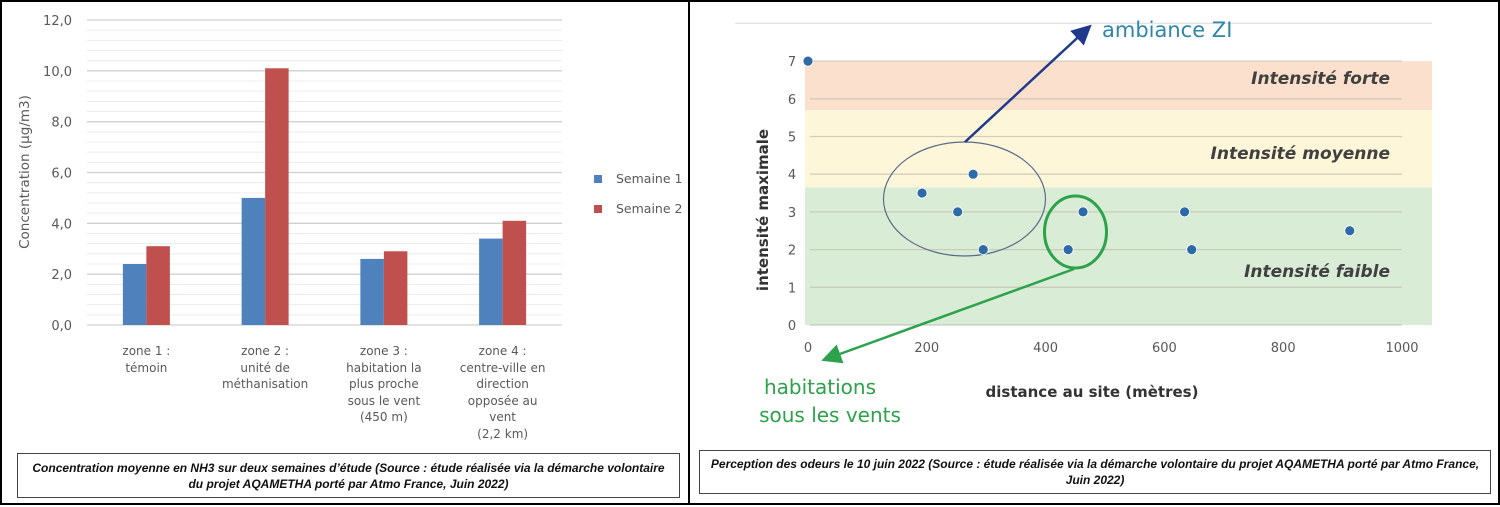 This screenshot has width=1500, height=507. Describe the element at coordinates (792, 100) in the screenshot. I see `y-tick-label: 6` at that location.